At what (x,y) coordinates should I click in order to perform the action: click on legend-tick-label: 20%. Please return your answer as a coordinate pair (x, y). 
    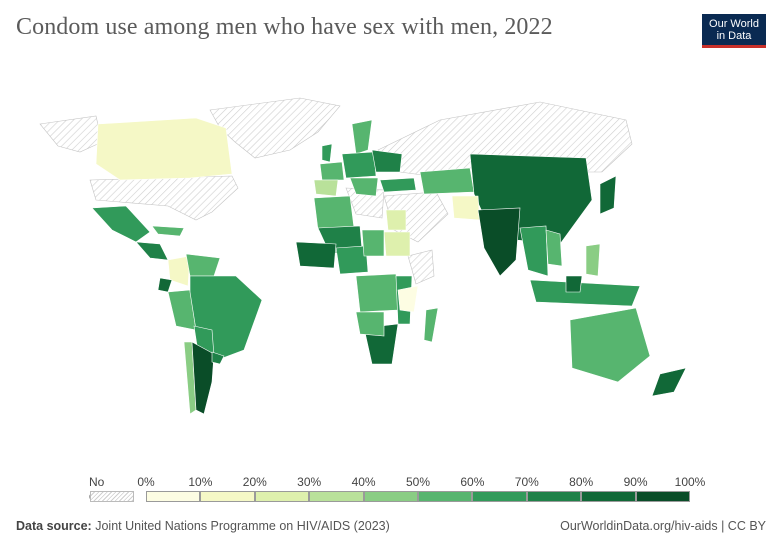
    Looking at the image, I should click on (254, 482).